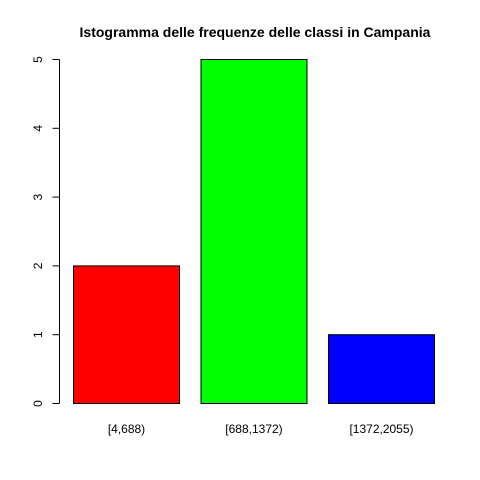 Image resolution: width=480 pixels, height=480 pixels. I want to click on x-tick-label: [688,1372), so click(253, 429).